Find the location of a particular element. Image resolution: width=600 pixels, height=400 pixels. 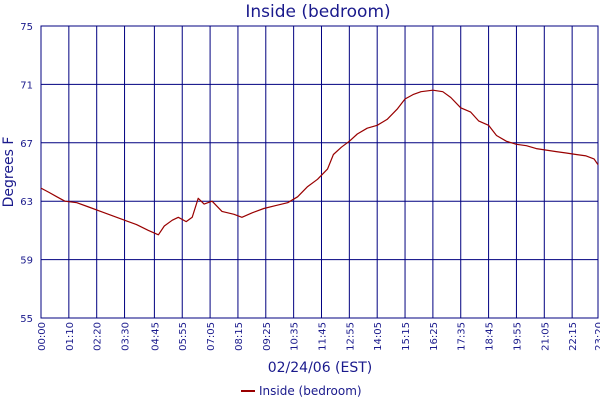

x-tick-label: 03:30 is located at coordinates (126, 336).